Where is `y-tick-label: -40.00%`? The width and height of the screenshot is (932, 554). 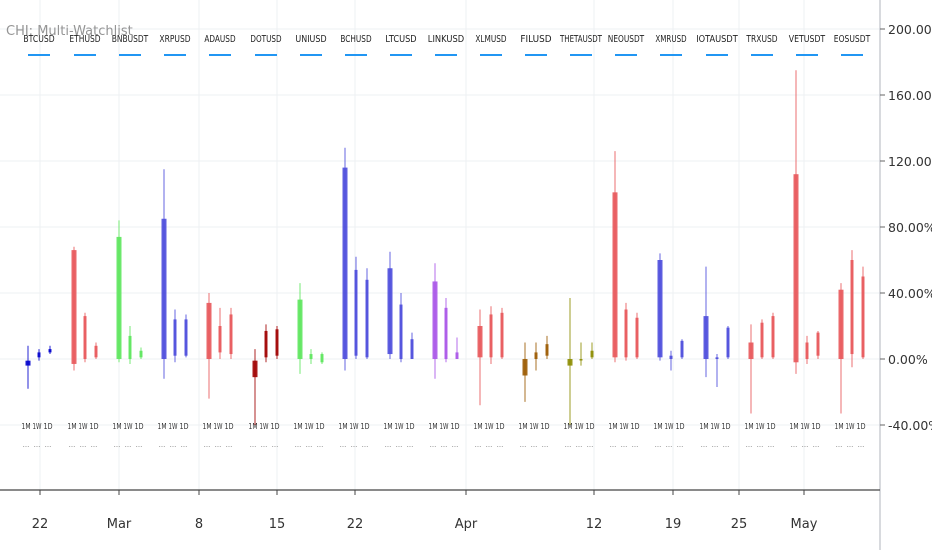 y-tick-label: -40.00% is located at coordinates (910, 425).